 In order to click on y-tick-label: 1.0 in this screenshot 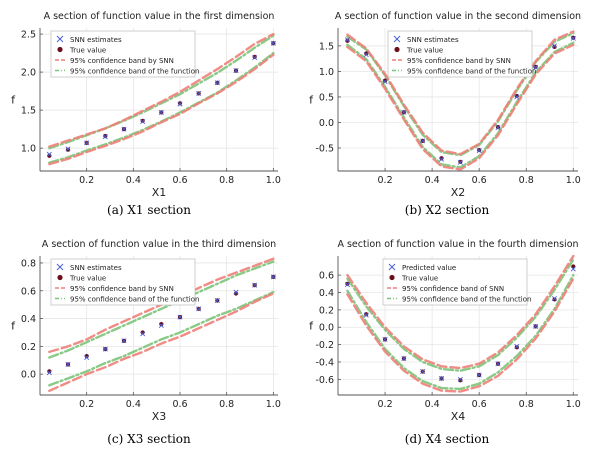, I will do `click(28, 149)`.